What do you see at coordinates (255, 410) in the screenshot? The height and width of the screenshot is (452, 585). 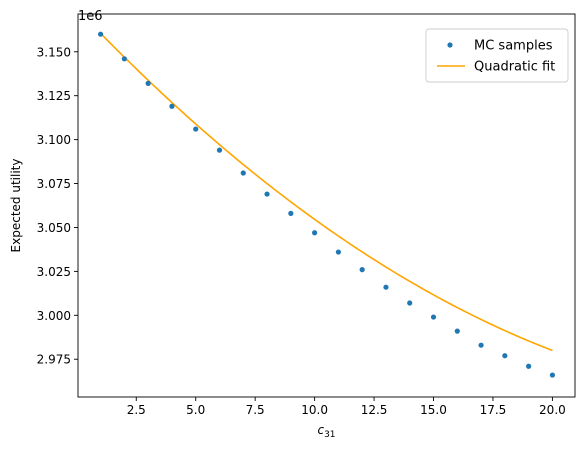 I see `x-tick-label: 7.5` at bounding box center [255, 410].